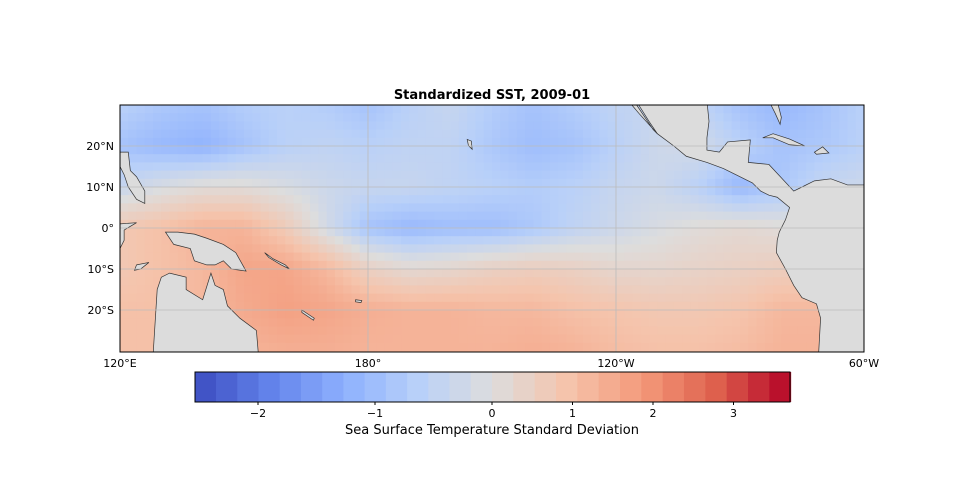 Image resolution: width=960 pixels, height=480 pixels. Describe the element at coordinates (492, 413) in the screenshot. I see `colorbar-tick-label: 0` at that location.